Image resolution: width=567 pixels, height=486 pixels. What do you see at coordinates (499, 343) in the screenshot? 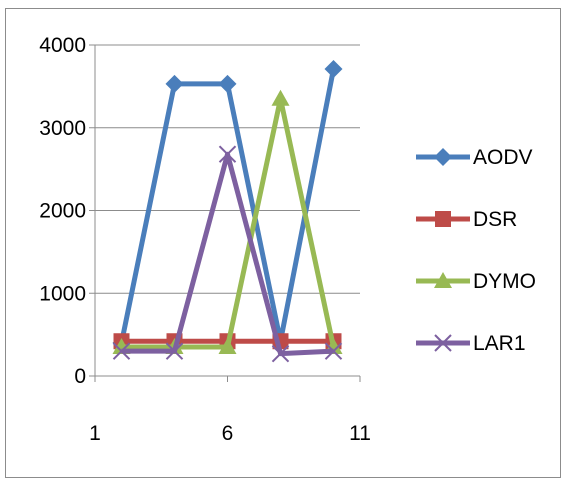
I see `legend-label: LAR1` at bounding box center [499, 343].